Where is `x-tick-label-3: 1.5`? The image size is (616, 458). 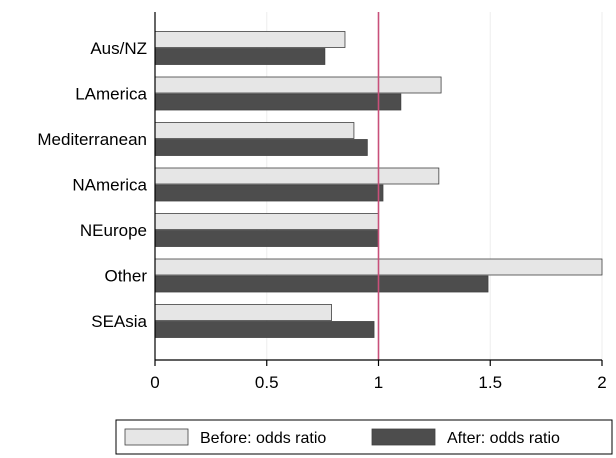
x-tick-label-3: 1.5 is located at coordinates (490, 382).